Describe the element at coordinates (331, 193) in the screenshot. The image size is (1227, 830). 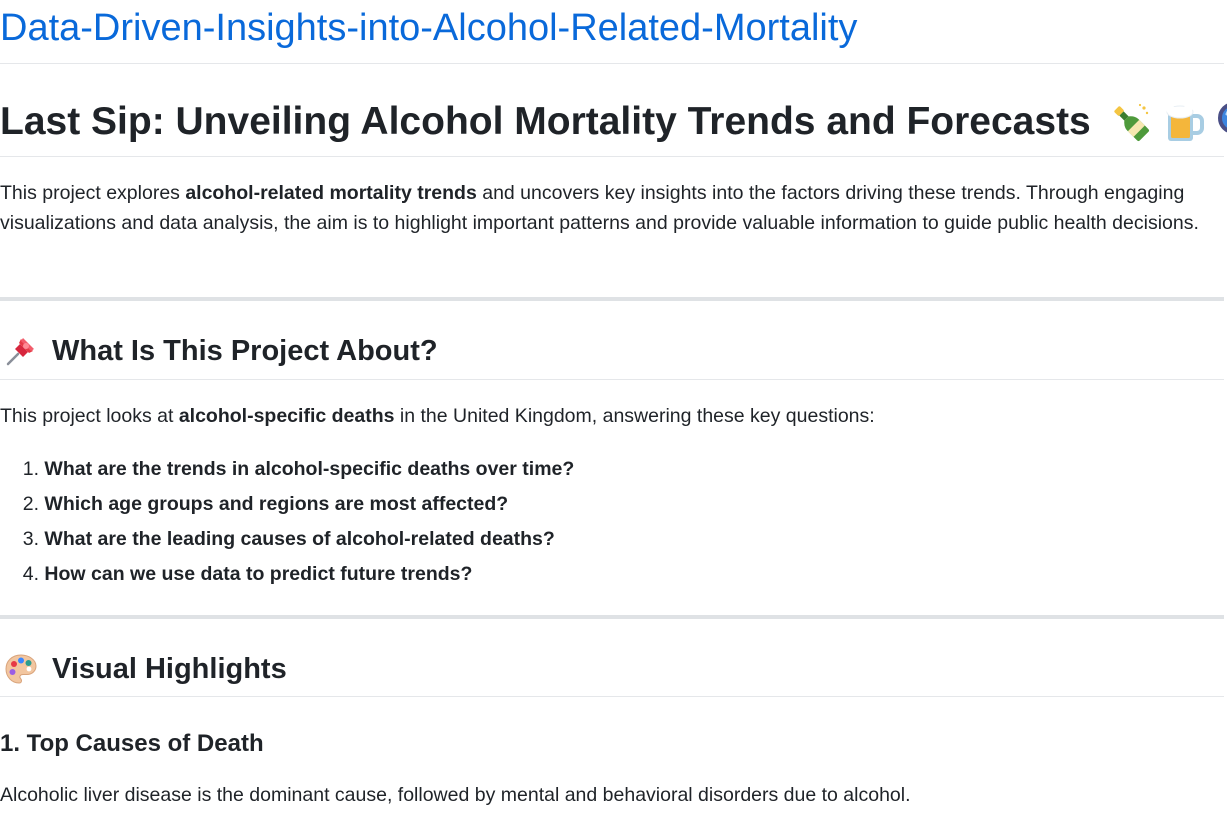
I see `intro-bold-text: alcohol-related mortality trends` at that location.